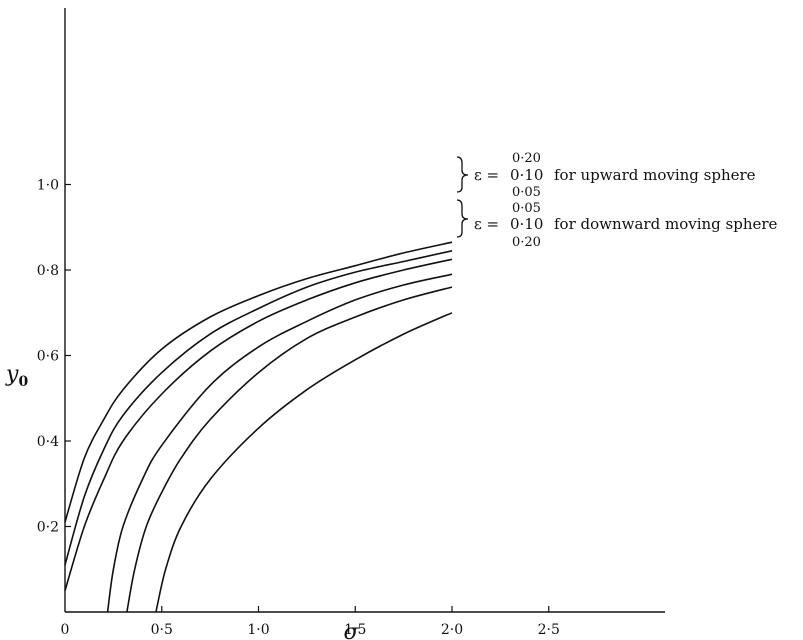  Describe the element at coordinates (310, 622) in the screenshot. I see `x-ticks: 0 0·5 1·0 1·5 2·0 2·5` at that location.